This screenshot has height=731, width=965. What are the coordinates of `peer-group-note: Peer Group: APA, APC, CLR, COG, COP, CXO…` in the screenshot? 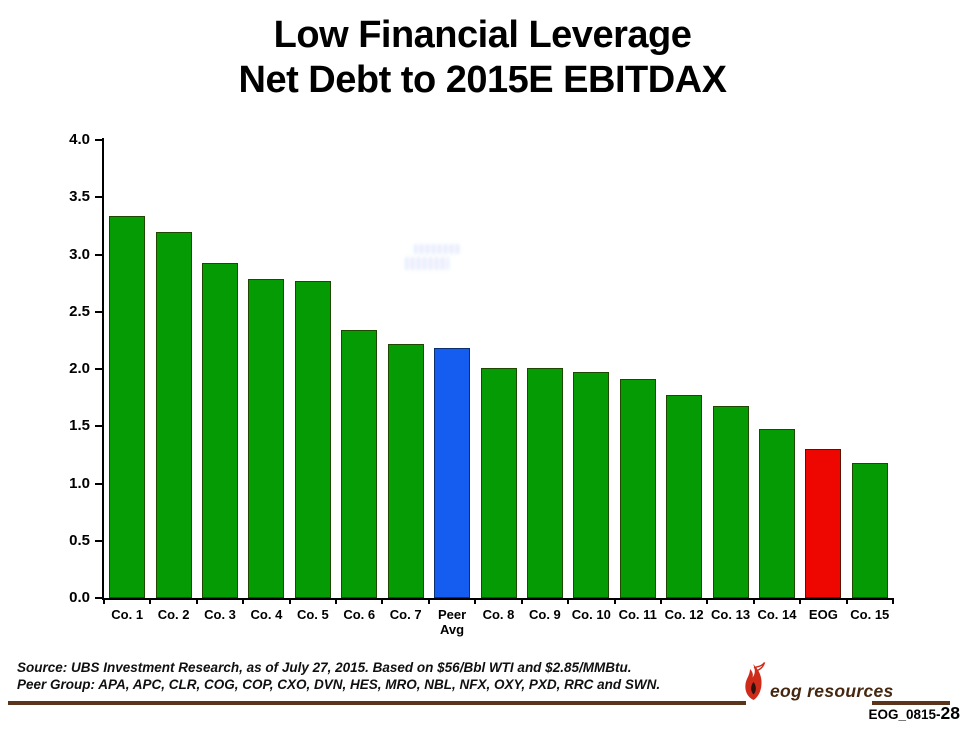 It's located at (339, 684).